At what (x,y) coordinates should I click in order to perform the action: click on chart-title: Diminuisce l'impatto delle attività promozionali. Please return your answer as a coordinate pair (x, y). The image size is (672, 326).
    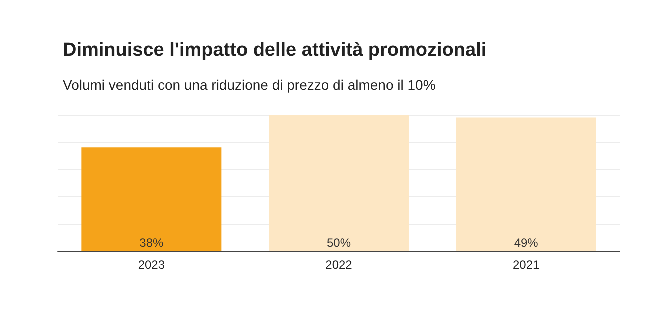
    Looking at the image, I should click on (275, 50).